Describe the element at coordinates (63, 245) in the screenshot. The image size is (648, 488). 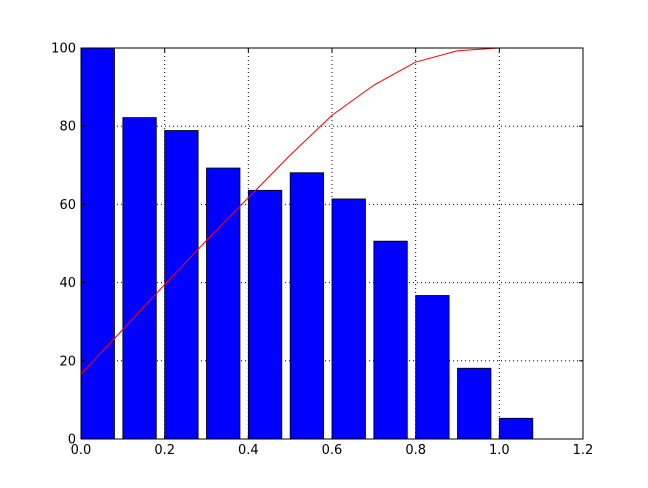
I see `y-tick-labels: 0 20 40 60 80 100` at that location.